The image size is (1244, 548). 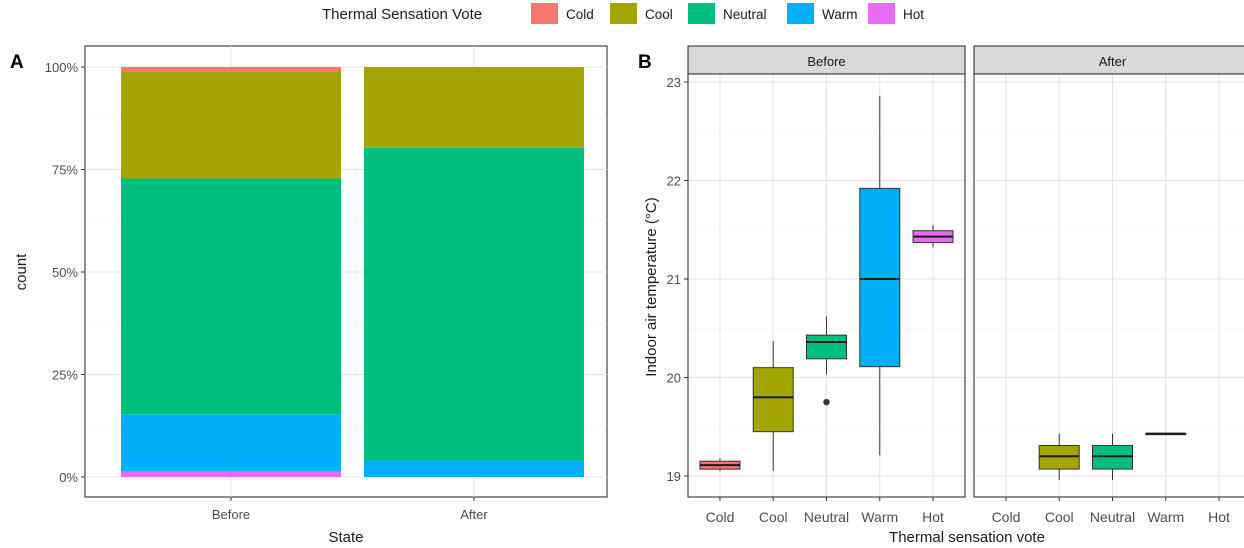 I want to click on panel-b-y-tick-label: 20, so click(x=674, y=378).